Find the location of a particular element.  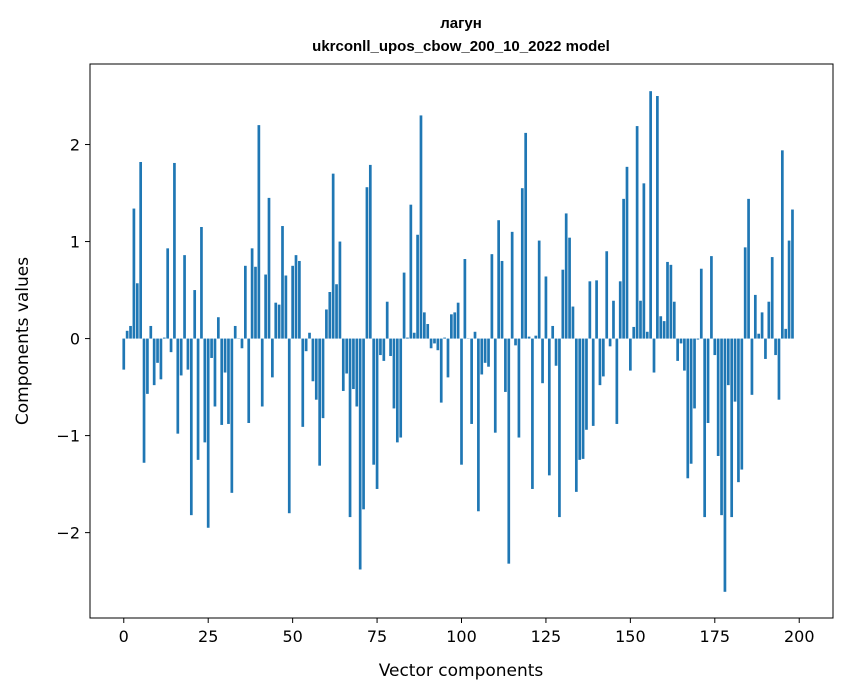

y-tick-label: 0 is located at coordinates (75, 339).